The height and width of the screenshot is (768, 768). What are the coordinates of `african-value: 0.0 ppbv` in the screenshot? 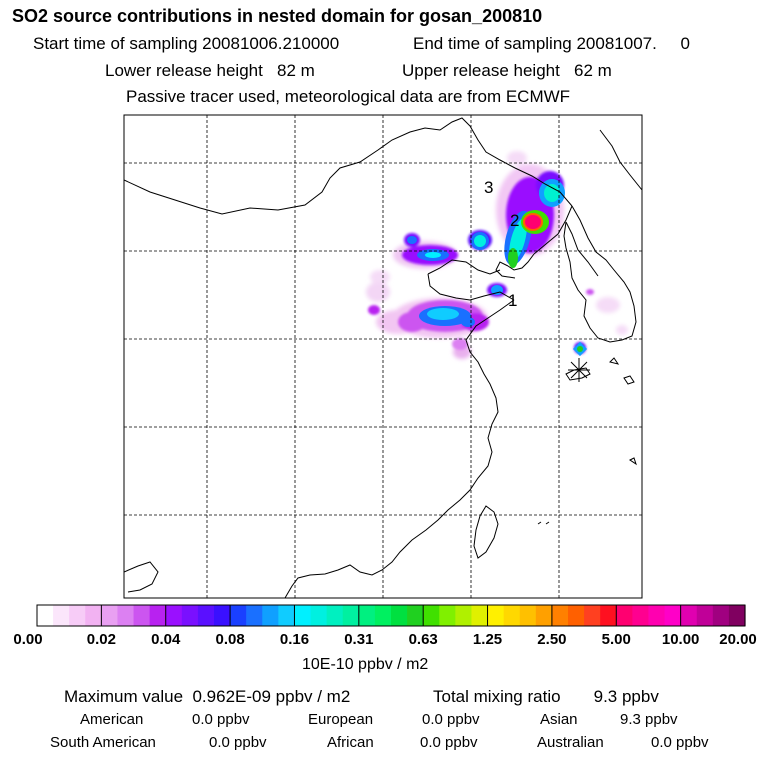 It's located at (449, 742).